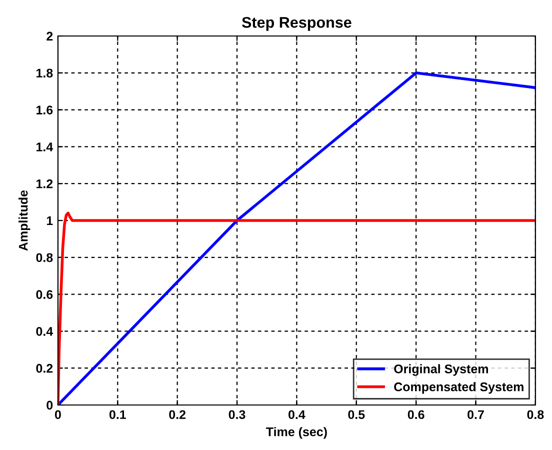 The height and width of the screenshot is (450, 552). Describe the element at coordinates (237, 415) in the screenshot. I see `x-tick-label: 0.3` at that location.